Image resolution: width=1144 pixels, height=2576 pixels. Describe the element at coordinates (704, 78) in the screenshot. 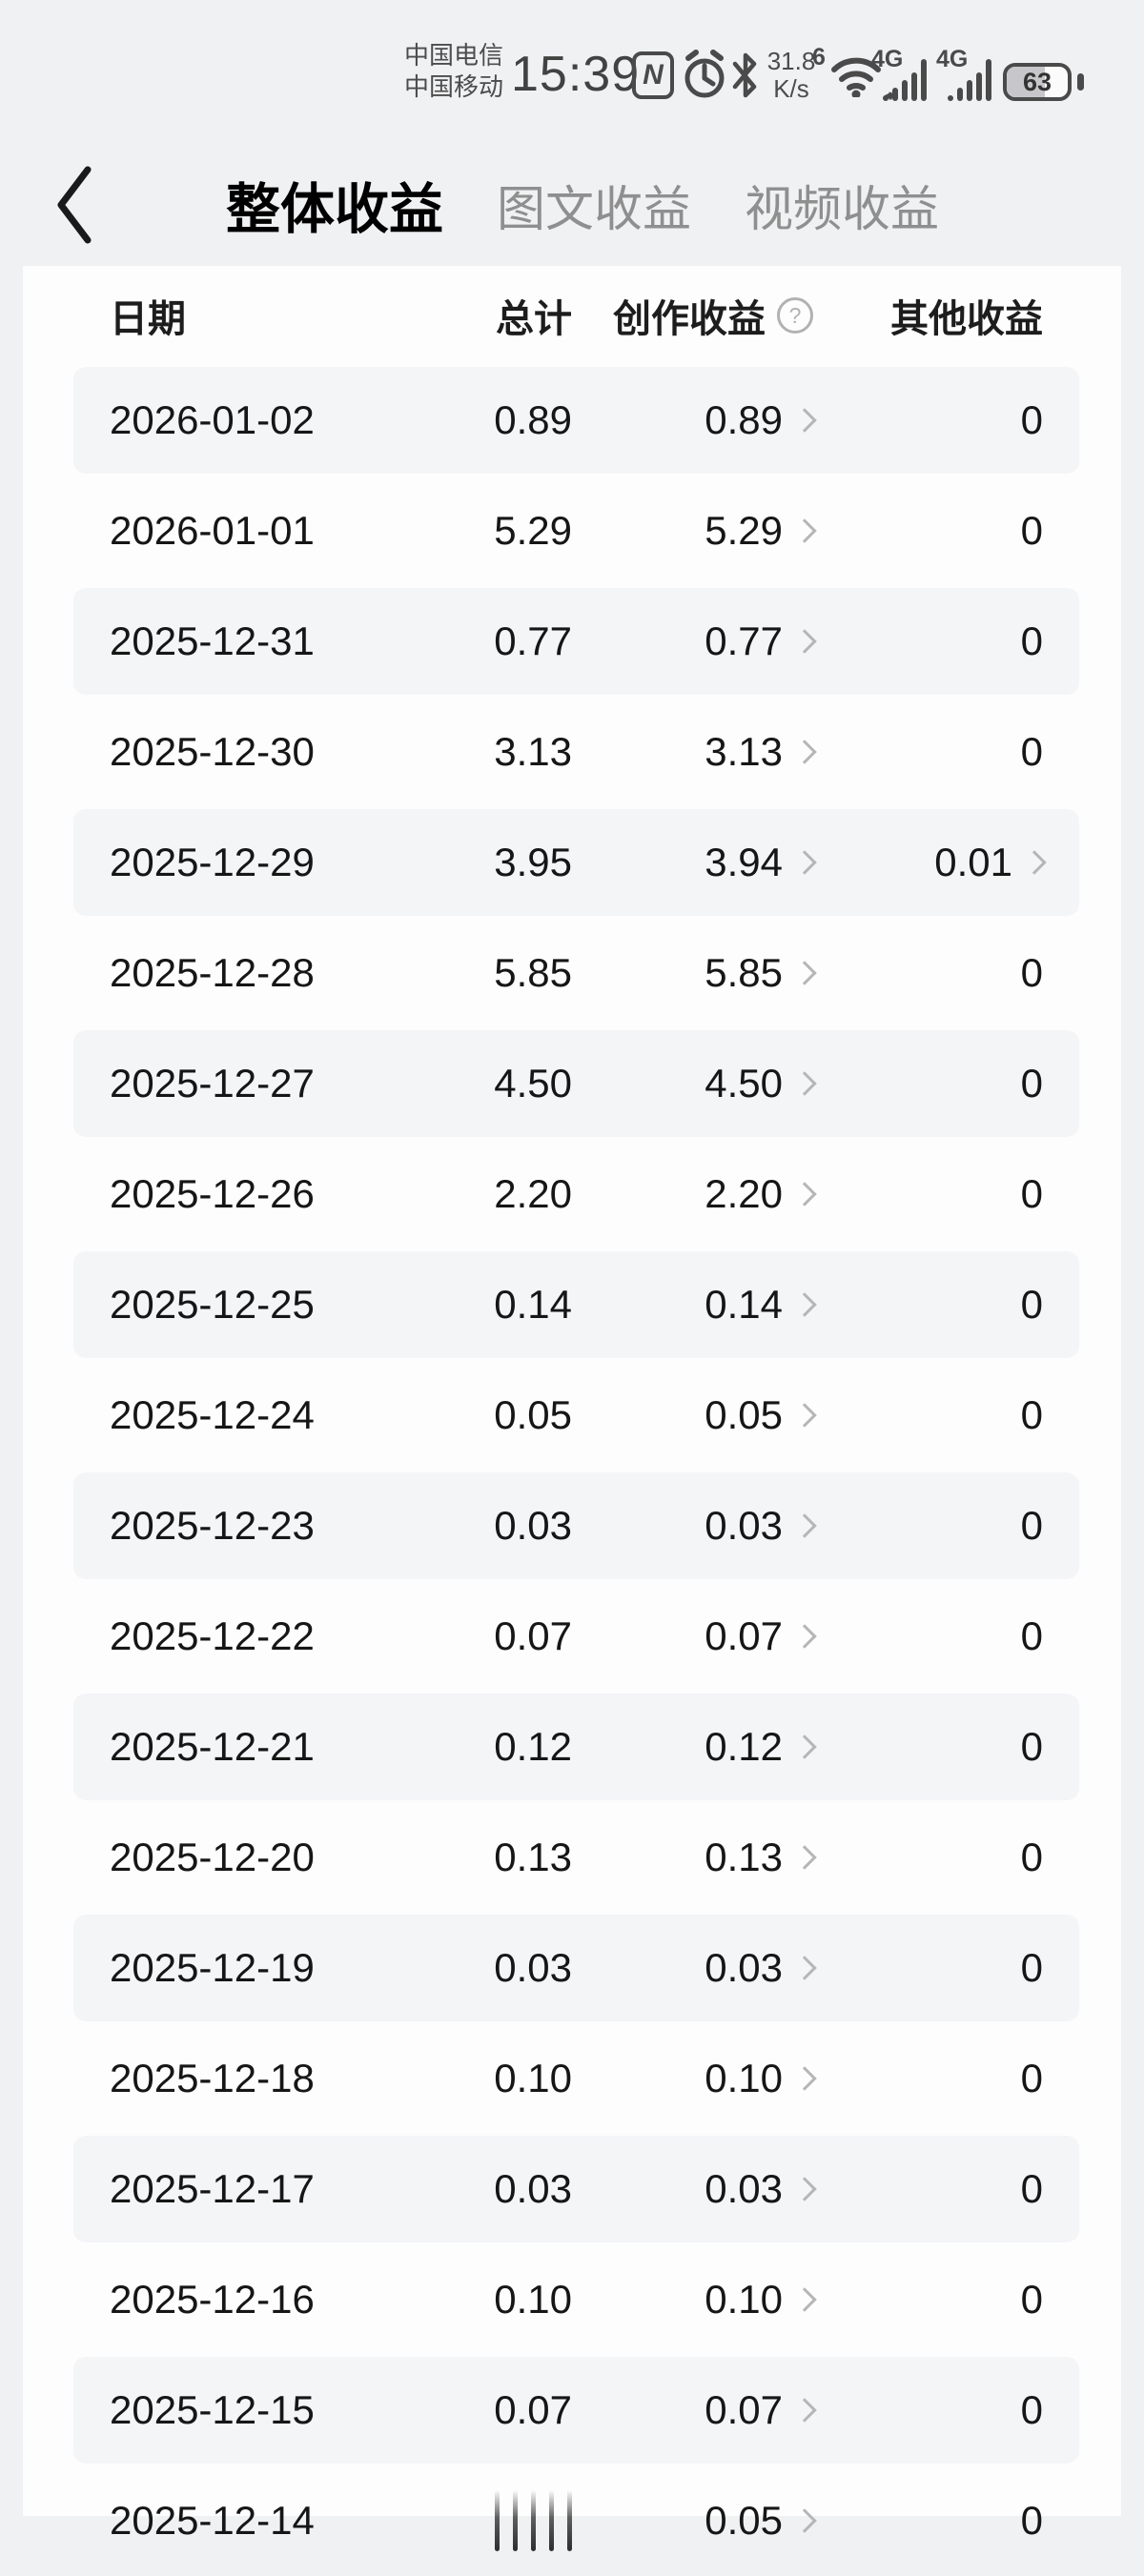

I see `alarm-icon` at that location.